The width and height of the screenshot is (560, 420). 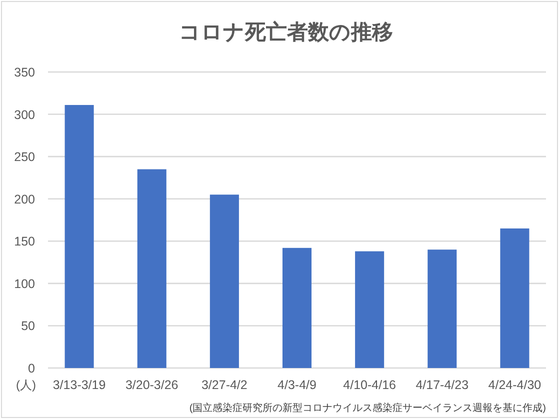 I want to click on y-tick-label: 100, so click(x=25, y=283).